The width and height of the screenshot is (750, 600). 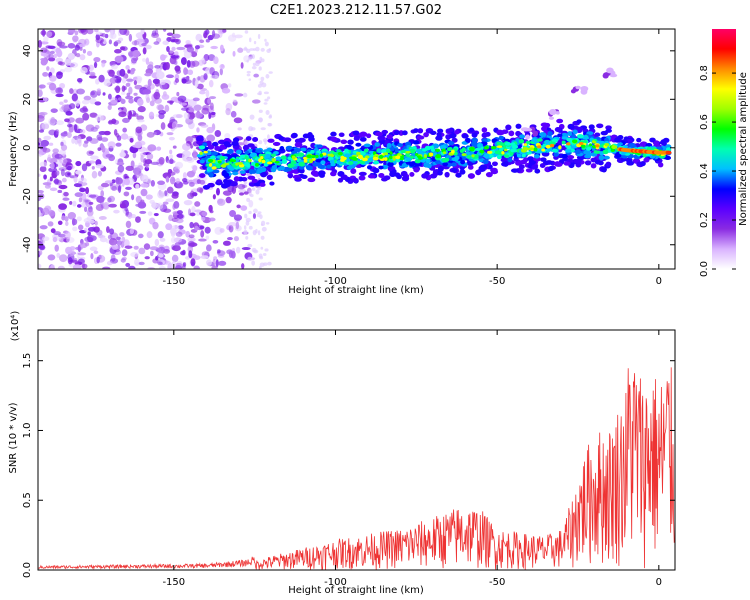 What do you see at coordinates (704, 269) in the screenshot?
I see `colorbar-tick-label: 0.0` at bounding box center [704, 269].